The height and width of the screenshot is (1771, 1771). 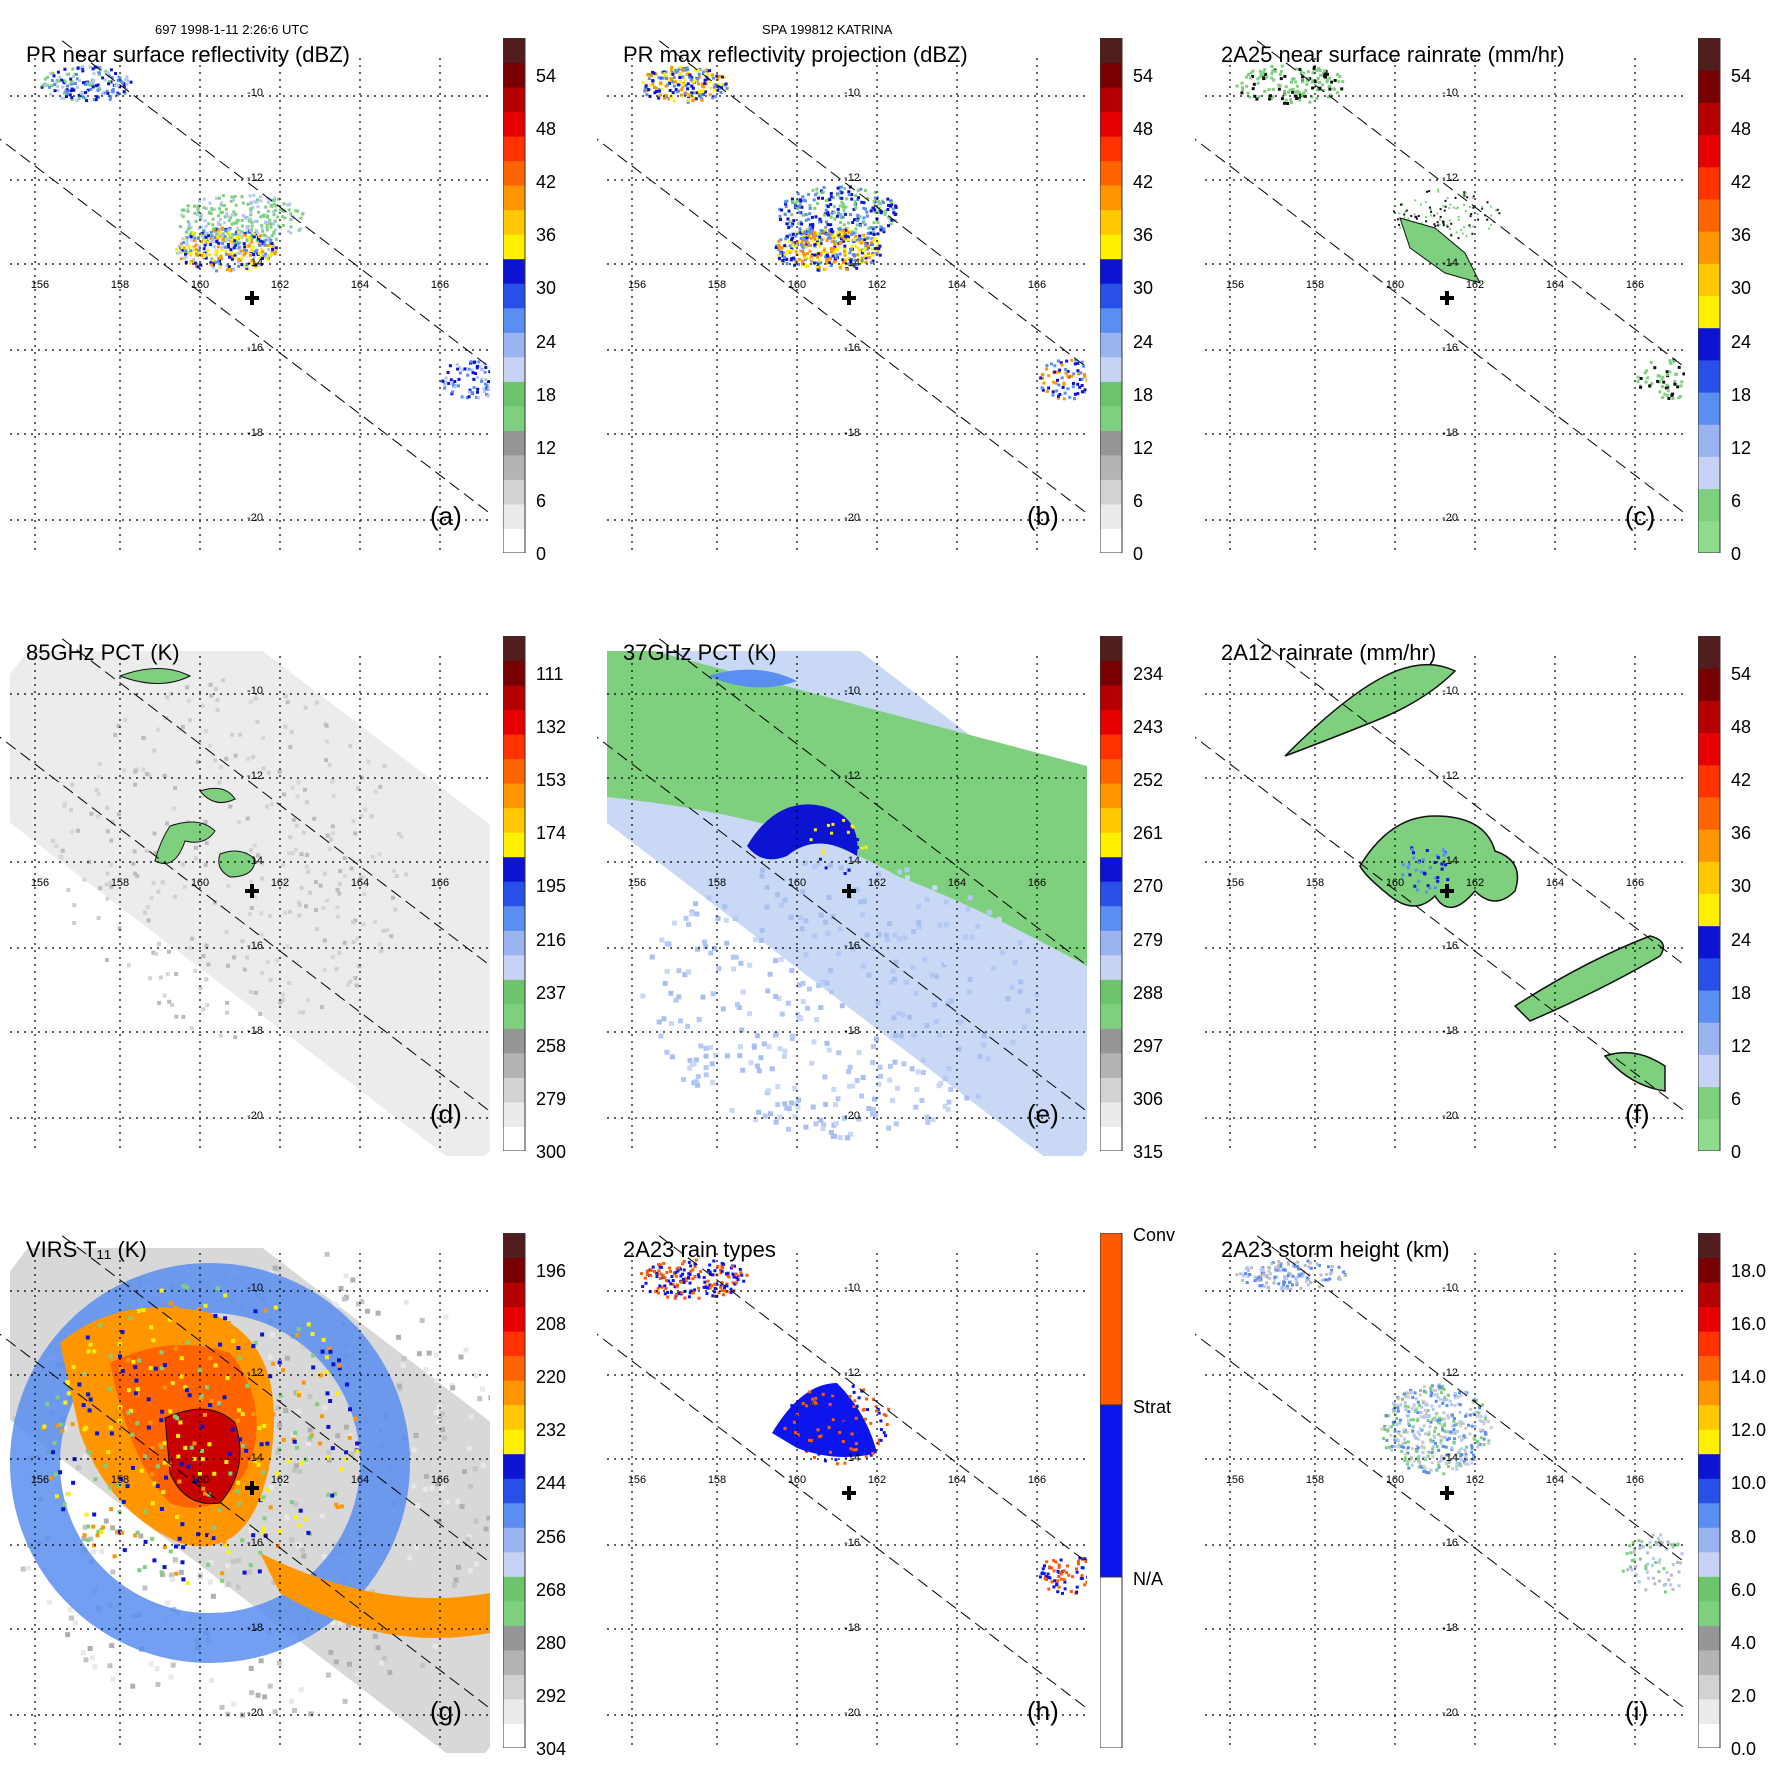 I want to click on colorbar-tick-label: 279, so click(x=1148, y=939).